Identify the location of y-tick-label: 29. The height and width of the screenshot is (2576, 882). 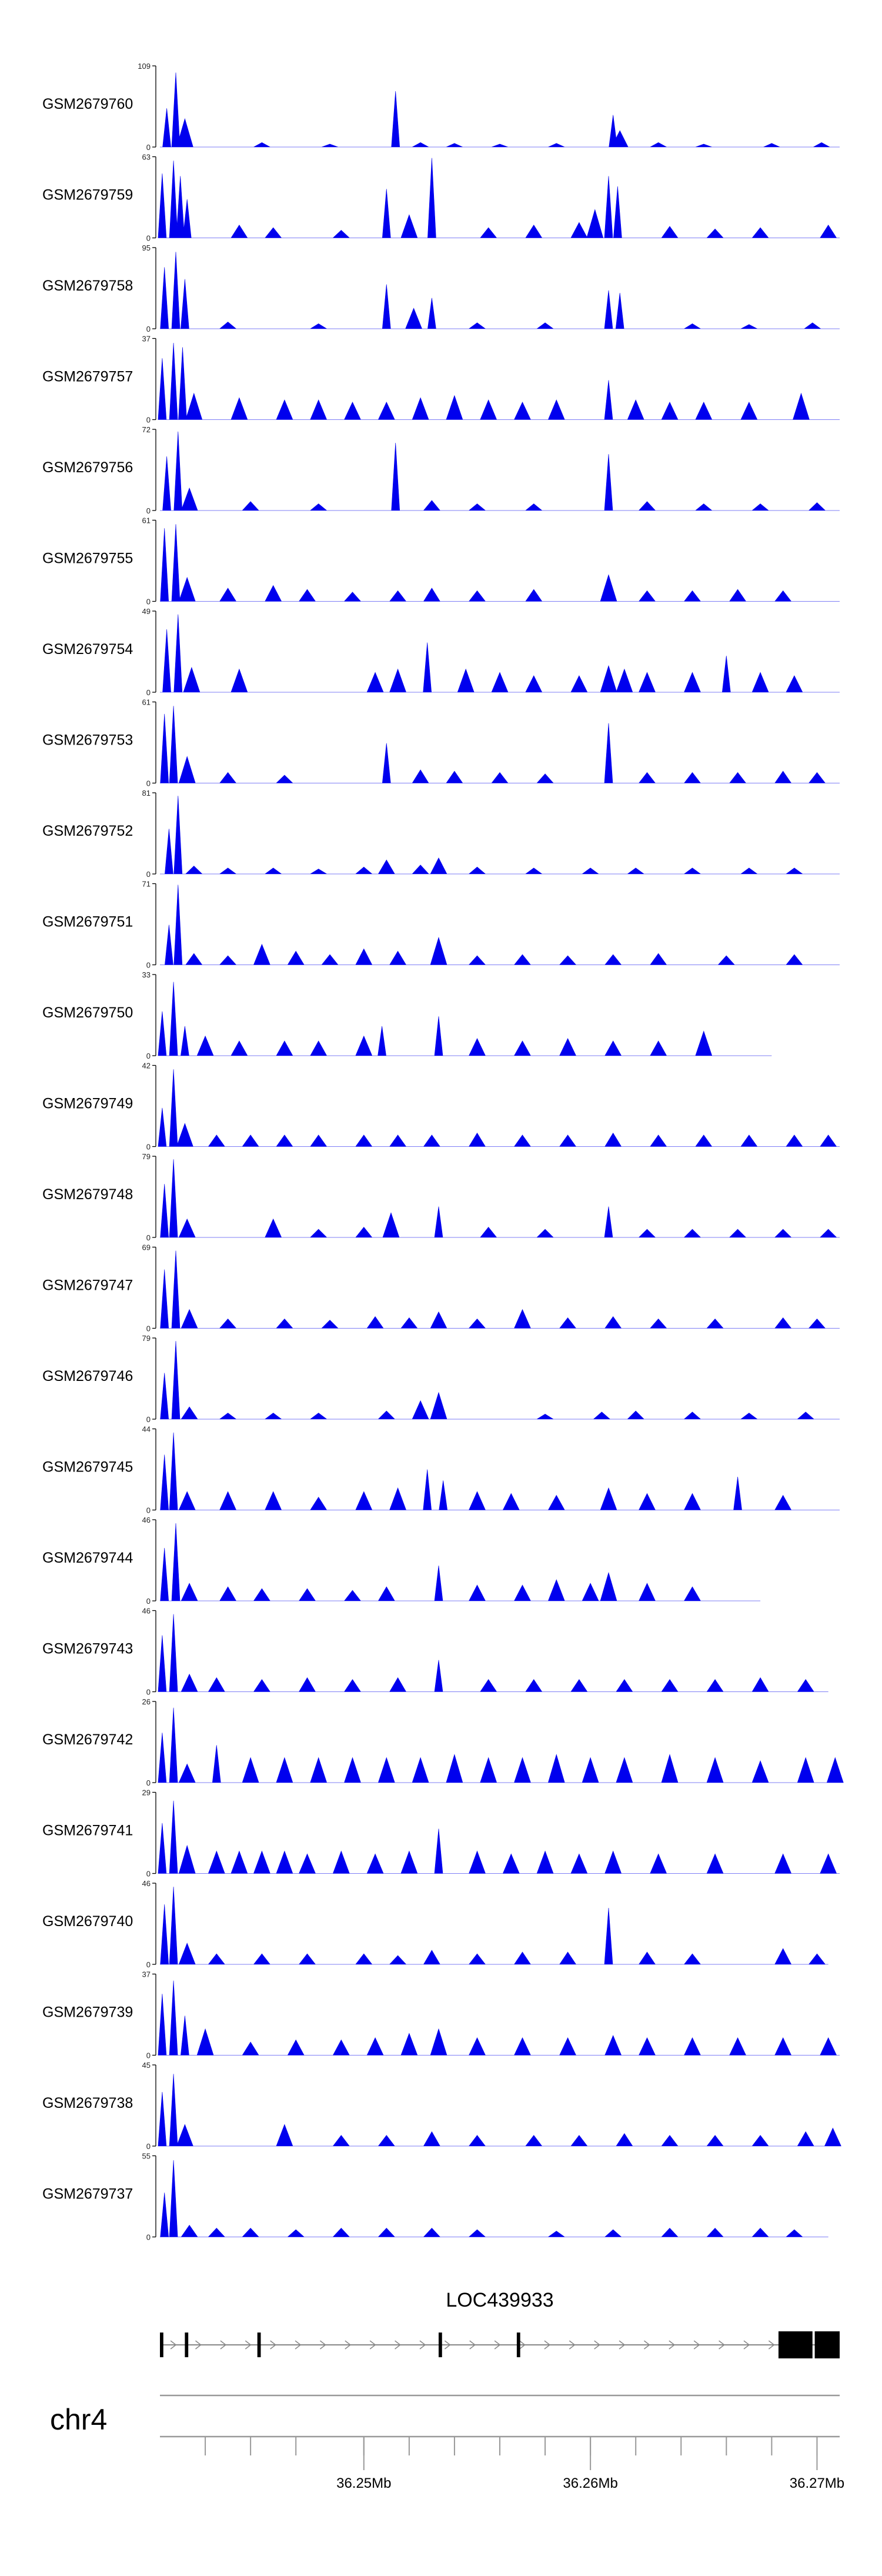
(146, 1792).